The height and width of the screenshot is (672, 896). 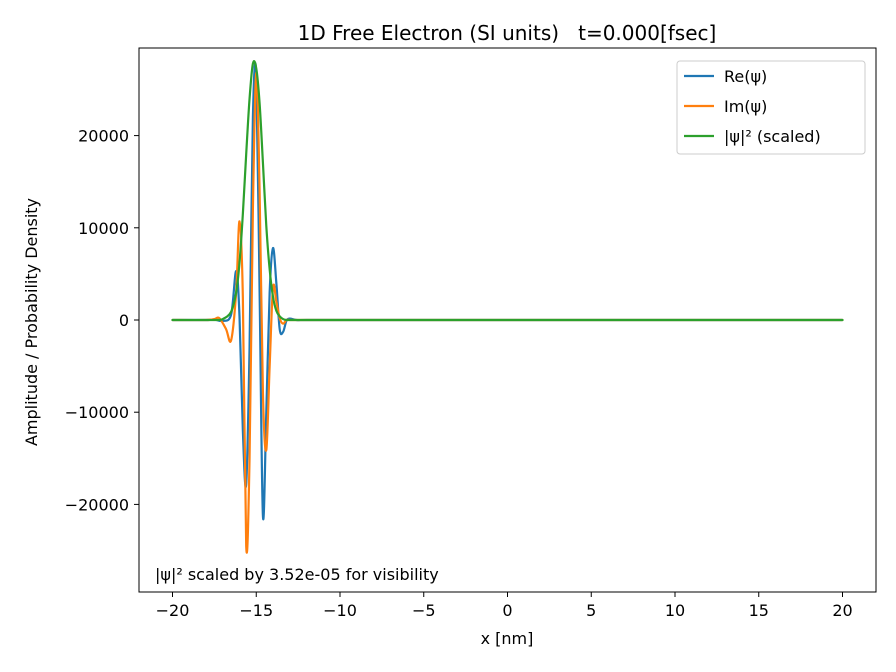 What do you see at coordinates (759, 610) in the screenshot?
I see `x-tick-label: 15` at bounding box center [759, 610].